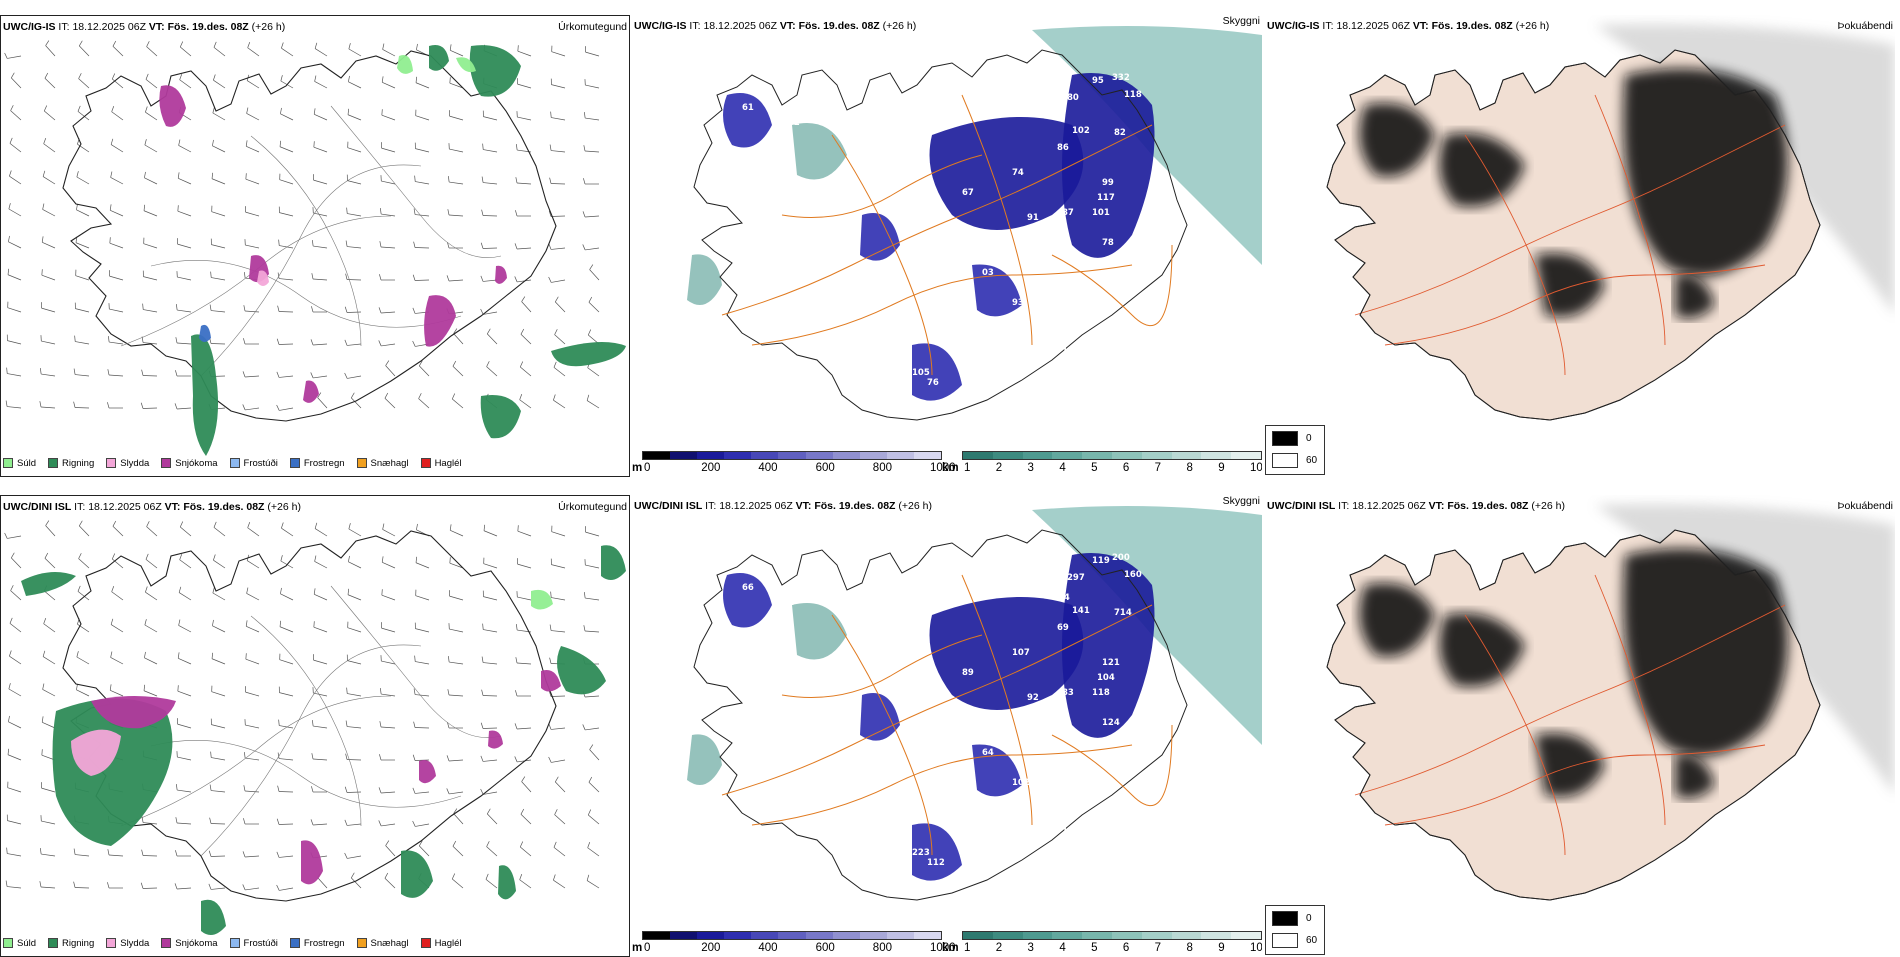  What do you see at coordinates (1256, 468) in the screenshot?
I see `visibility-tick: 10` at bounding box center [1256, 468].